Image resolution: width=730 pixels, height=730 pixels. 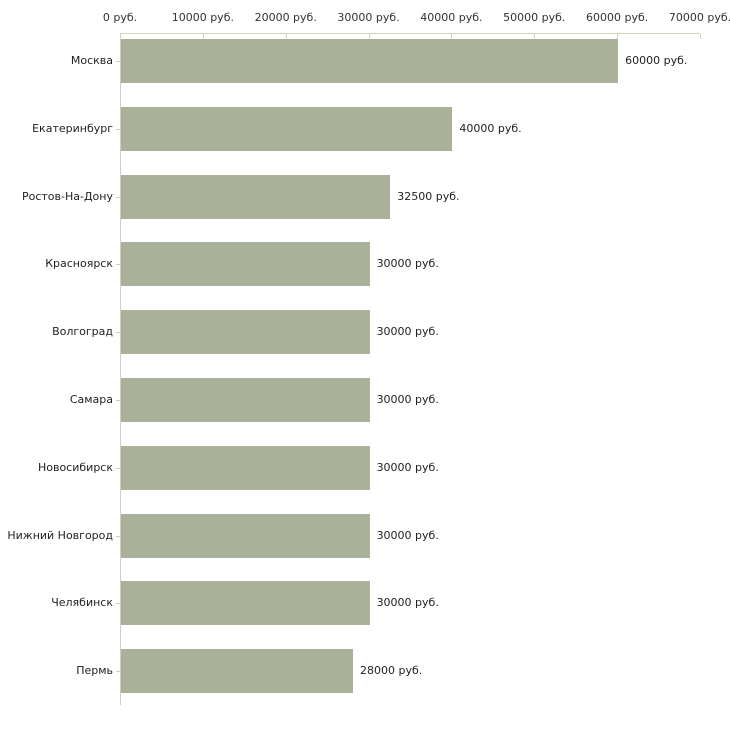 What do you see at coordinates (391, 671) in the screenshot?
I see `bar-value-label: 28000 руб.` at bounding box center [391, 671].